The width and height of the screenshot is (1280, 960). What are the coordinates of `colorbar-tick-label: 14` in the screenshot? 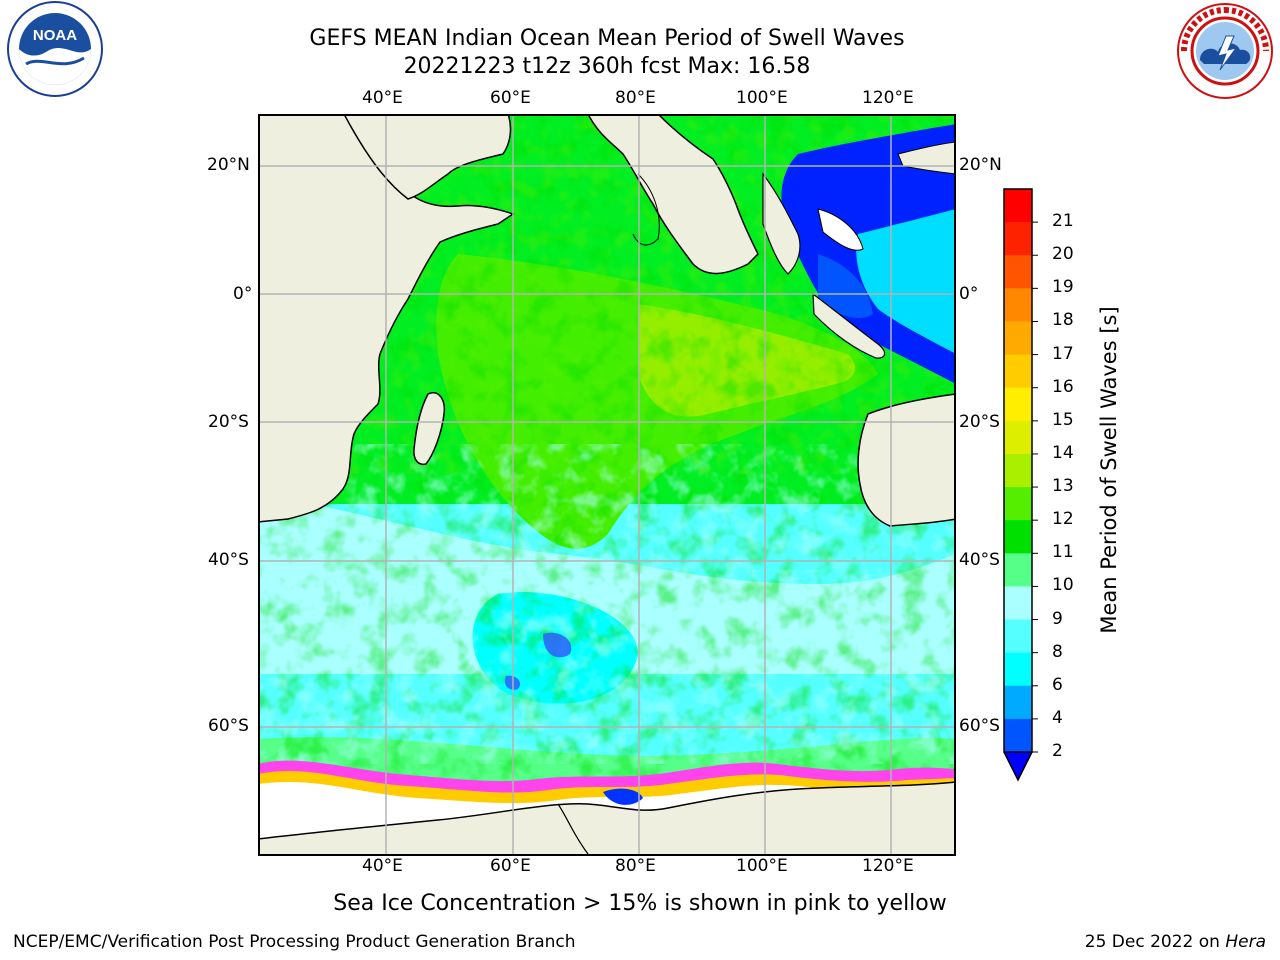 It's located at (1063, 452).